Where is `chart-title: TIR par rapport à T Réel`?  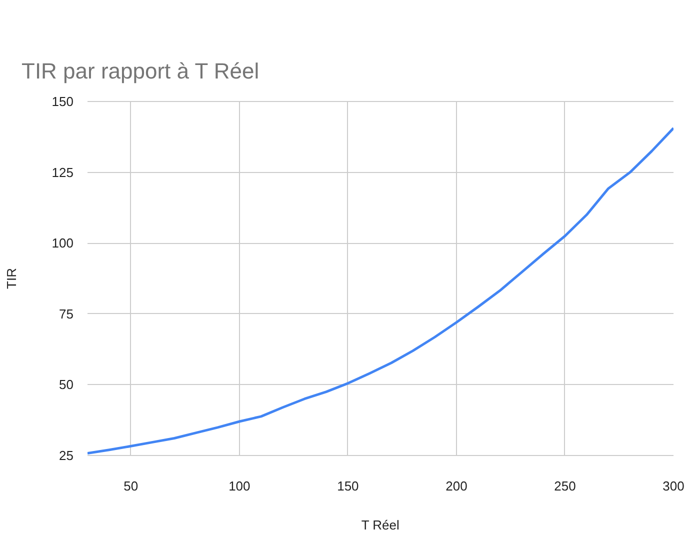 chart-title: TIR par rapport à T Réel is located at coordinates (141, 71).